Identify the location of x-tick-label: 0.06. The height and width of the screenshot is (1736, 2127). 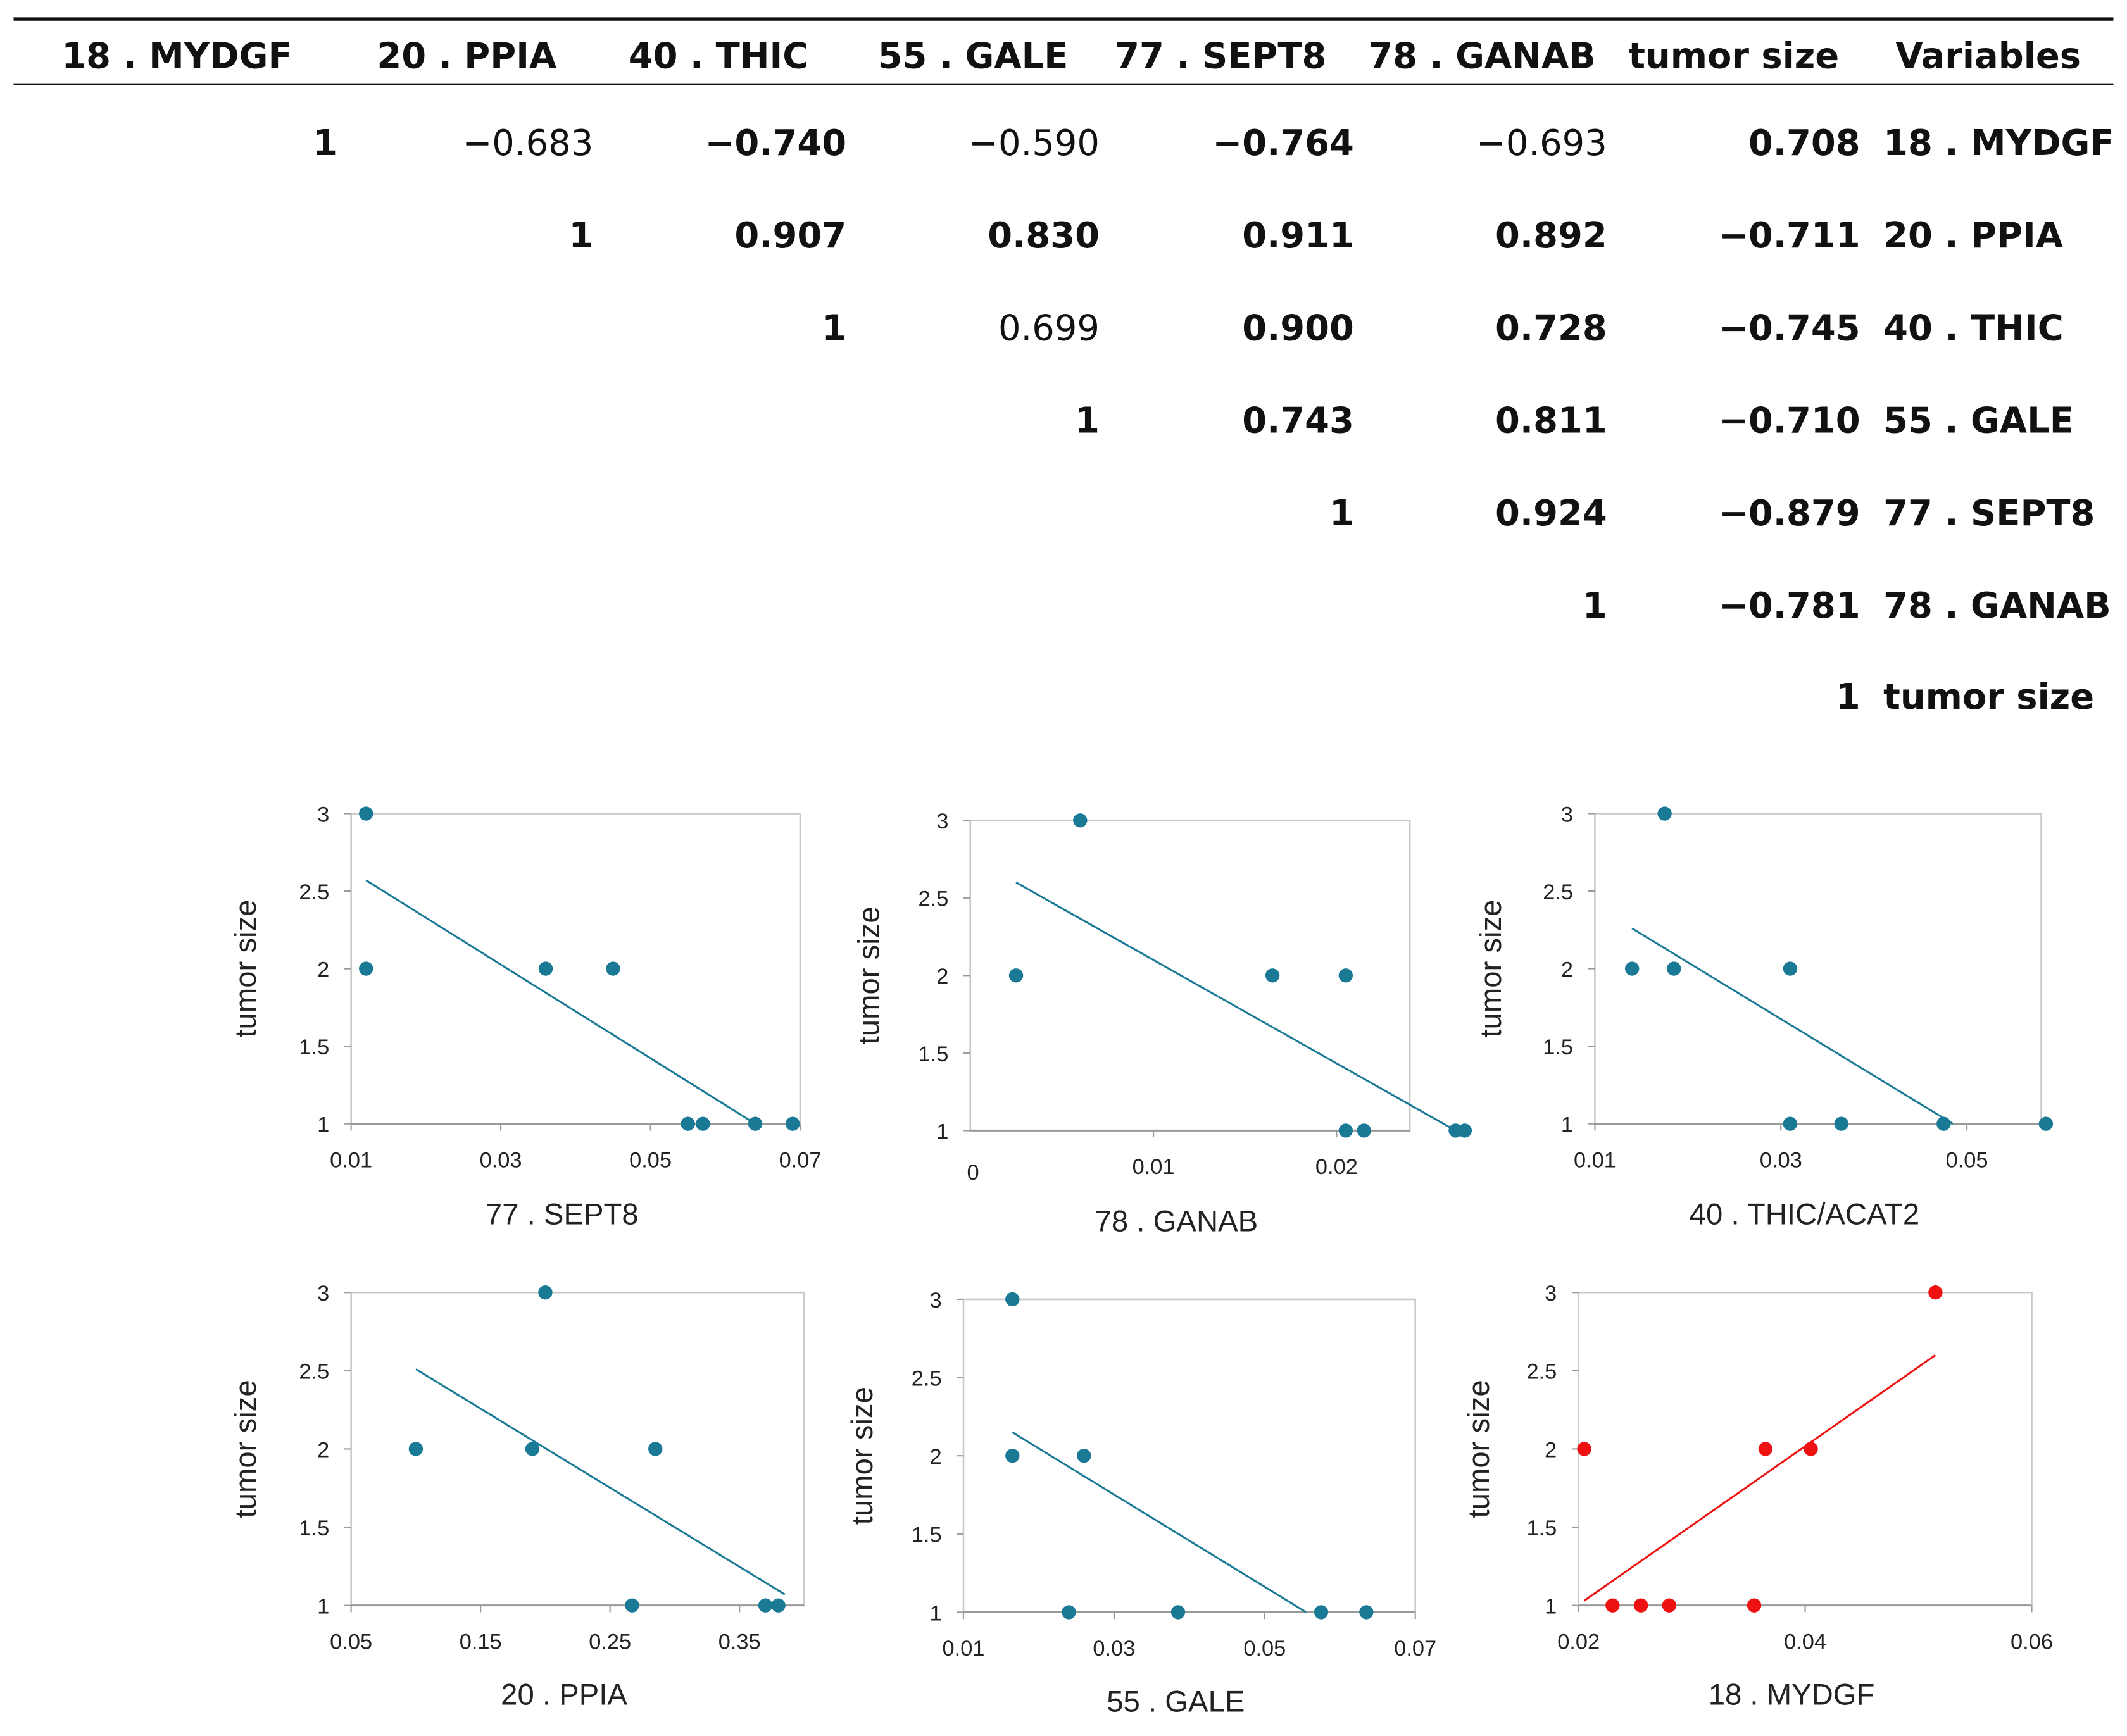
(2032, 1642).